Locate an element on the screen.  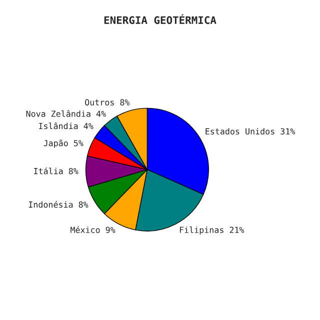
slice-label: Japão 5% is located at coordinates (64, 144).